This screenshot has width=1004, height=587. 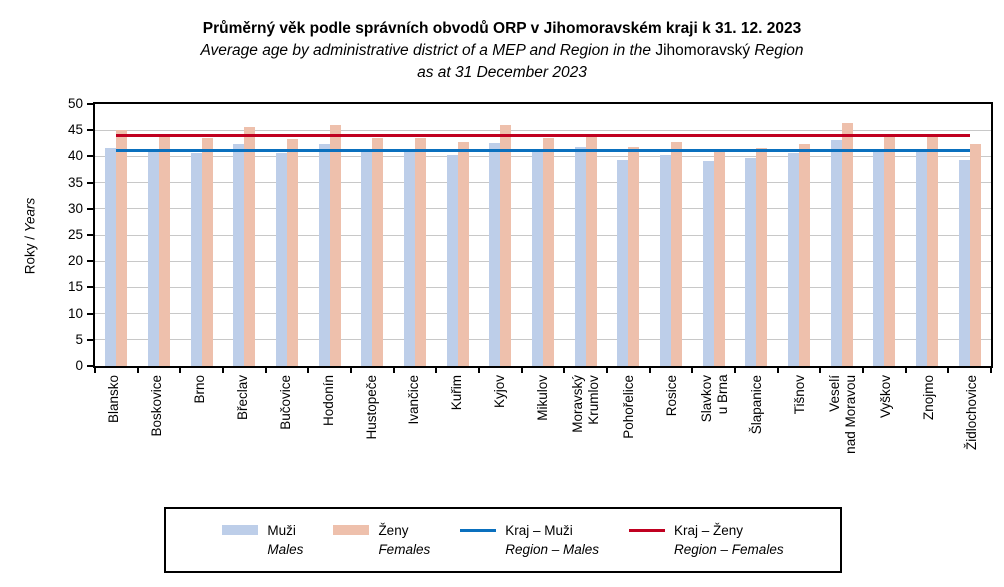 I want to click on title-english-part2: Region, so click(x=777, y=50).